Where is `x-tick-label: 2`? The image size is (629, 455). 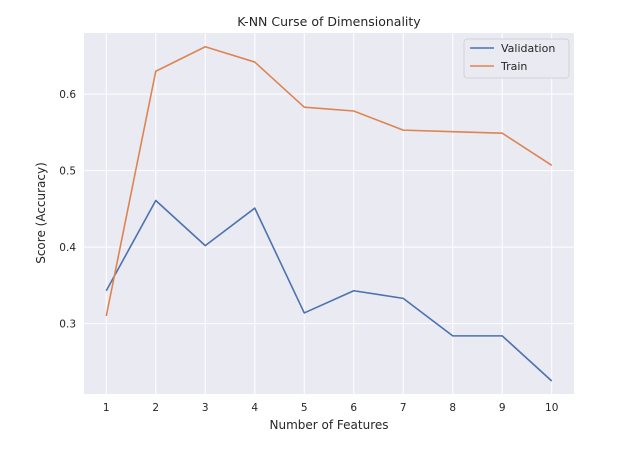
x-tick-label: 2 is located at coordinates (155, 408).